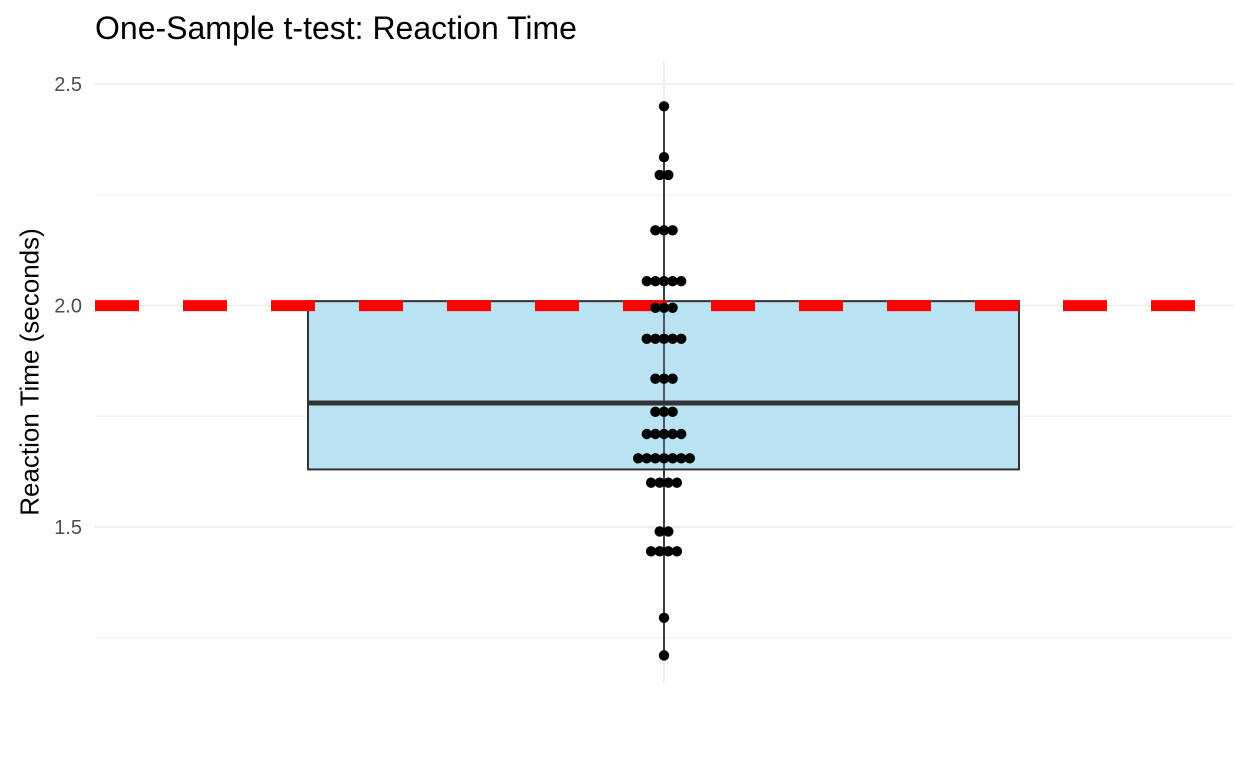  I want to click on chart-title: One-Sample t-test: Reaction Time, so click(336, 28).